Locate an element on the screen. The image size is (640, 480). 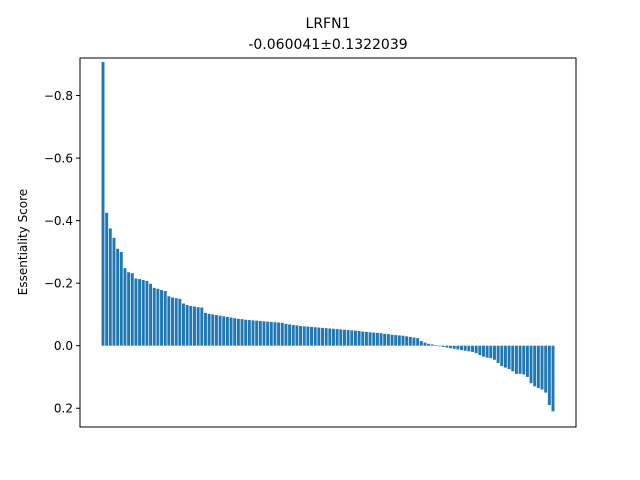
y-tick-label: −0.2 is located at coordinates (58, 284).